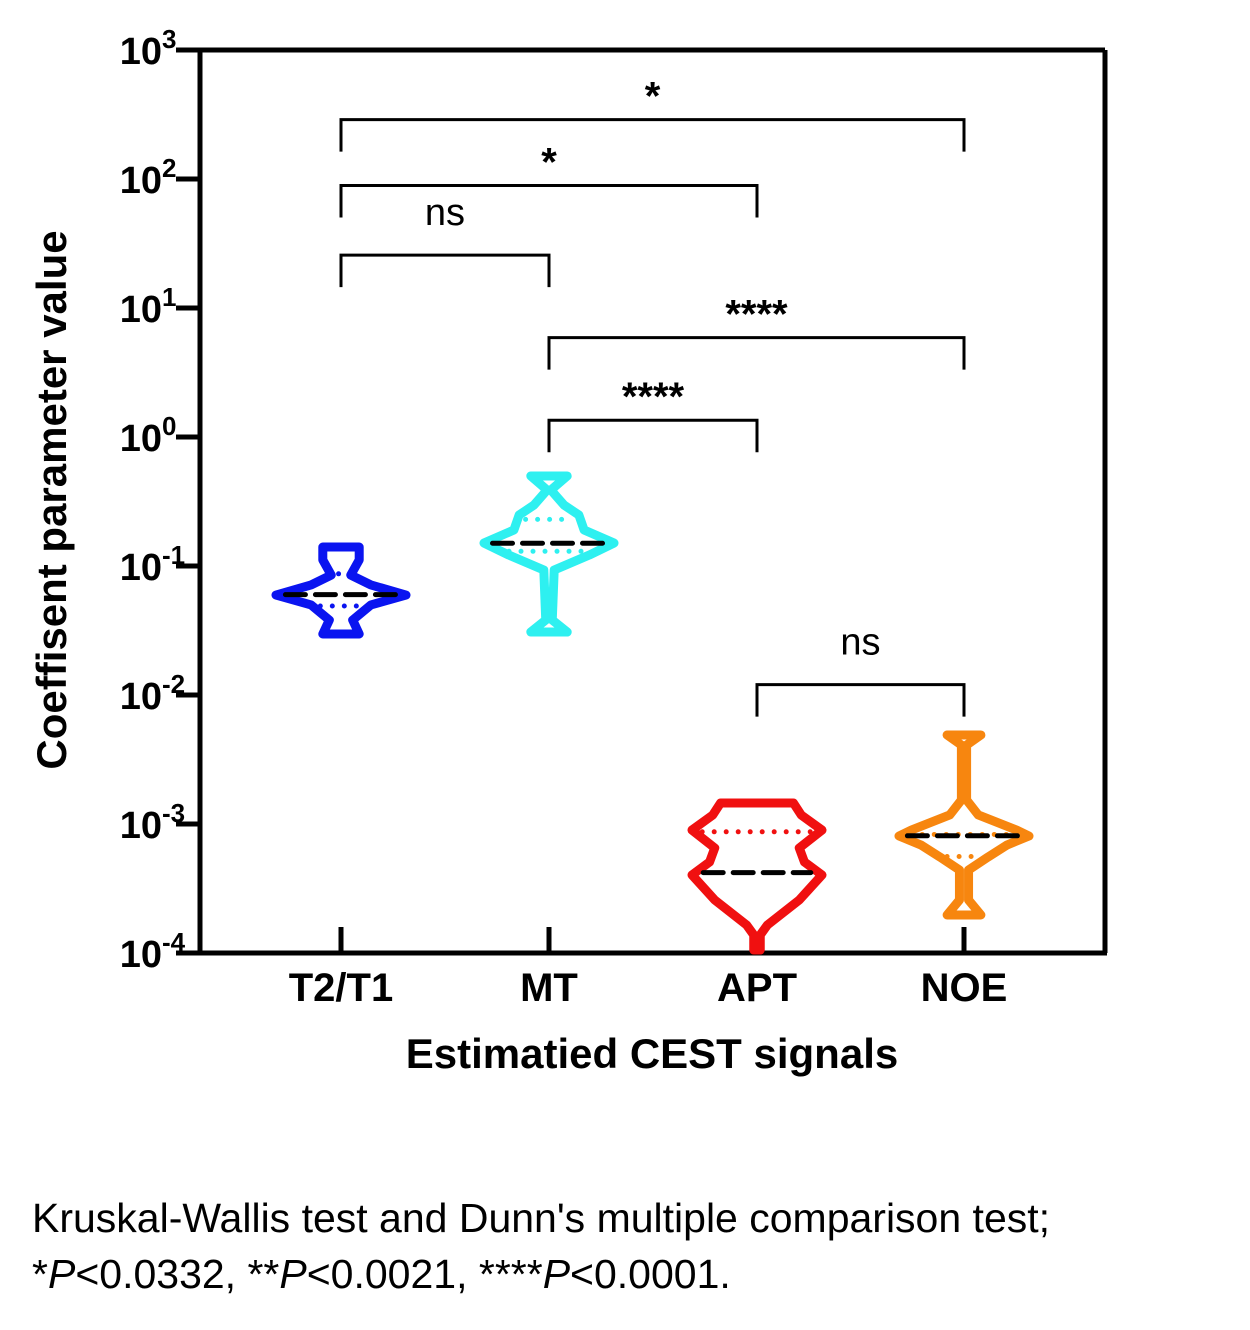 This screenshot has width=1250, height=1330. Describe the element at coordinates (169, 297) in the screenshot. I see `y-tick-exponent: 1` at that location.